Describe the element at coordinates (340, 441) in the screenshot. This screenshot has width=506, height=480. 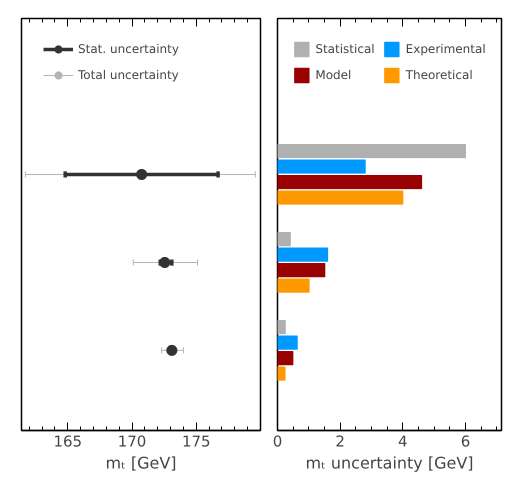
I see `x-tick-label: 2` at that location.